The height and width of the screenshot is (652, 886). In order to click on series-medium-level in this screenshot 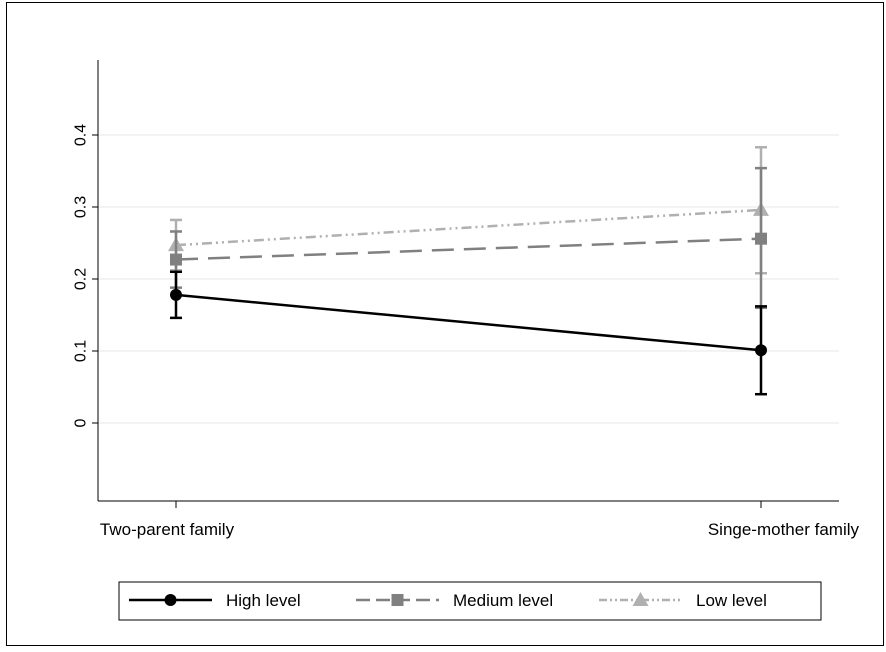, I will do `click(468, 238)`.